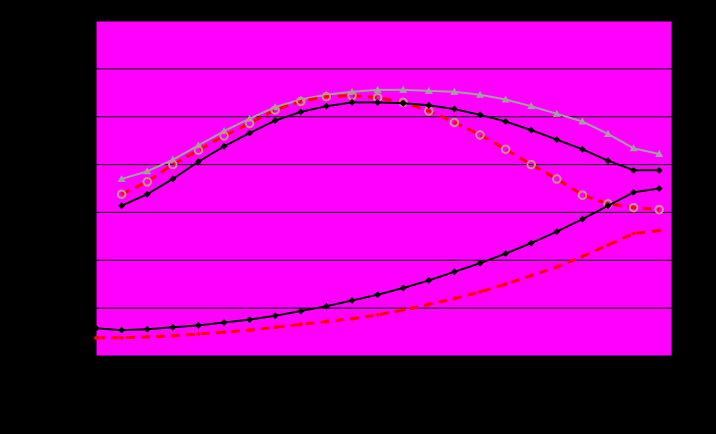  I want to click on y-tick-label: 1500, so click(70, 70).